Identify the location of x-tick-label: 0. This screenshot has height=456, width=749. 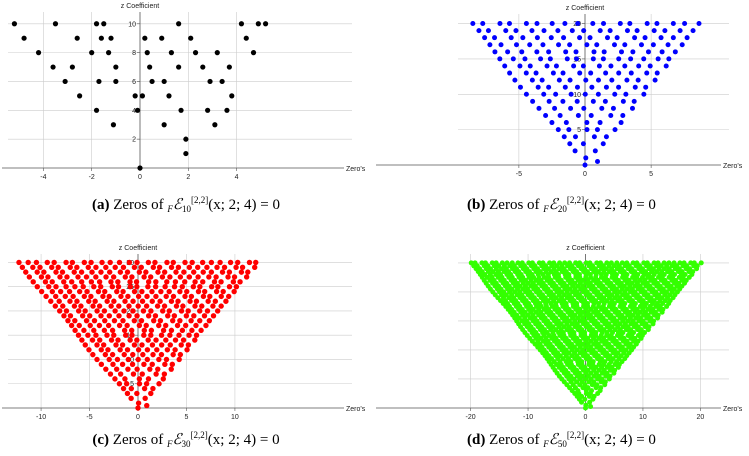
(585, 174).